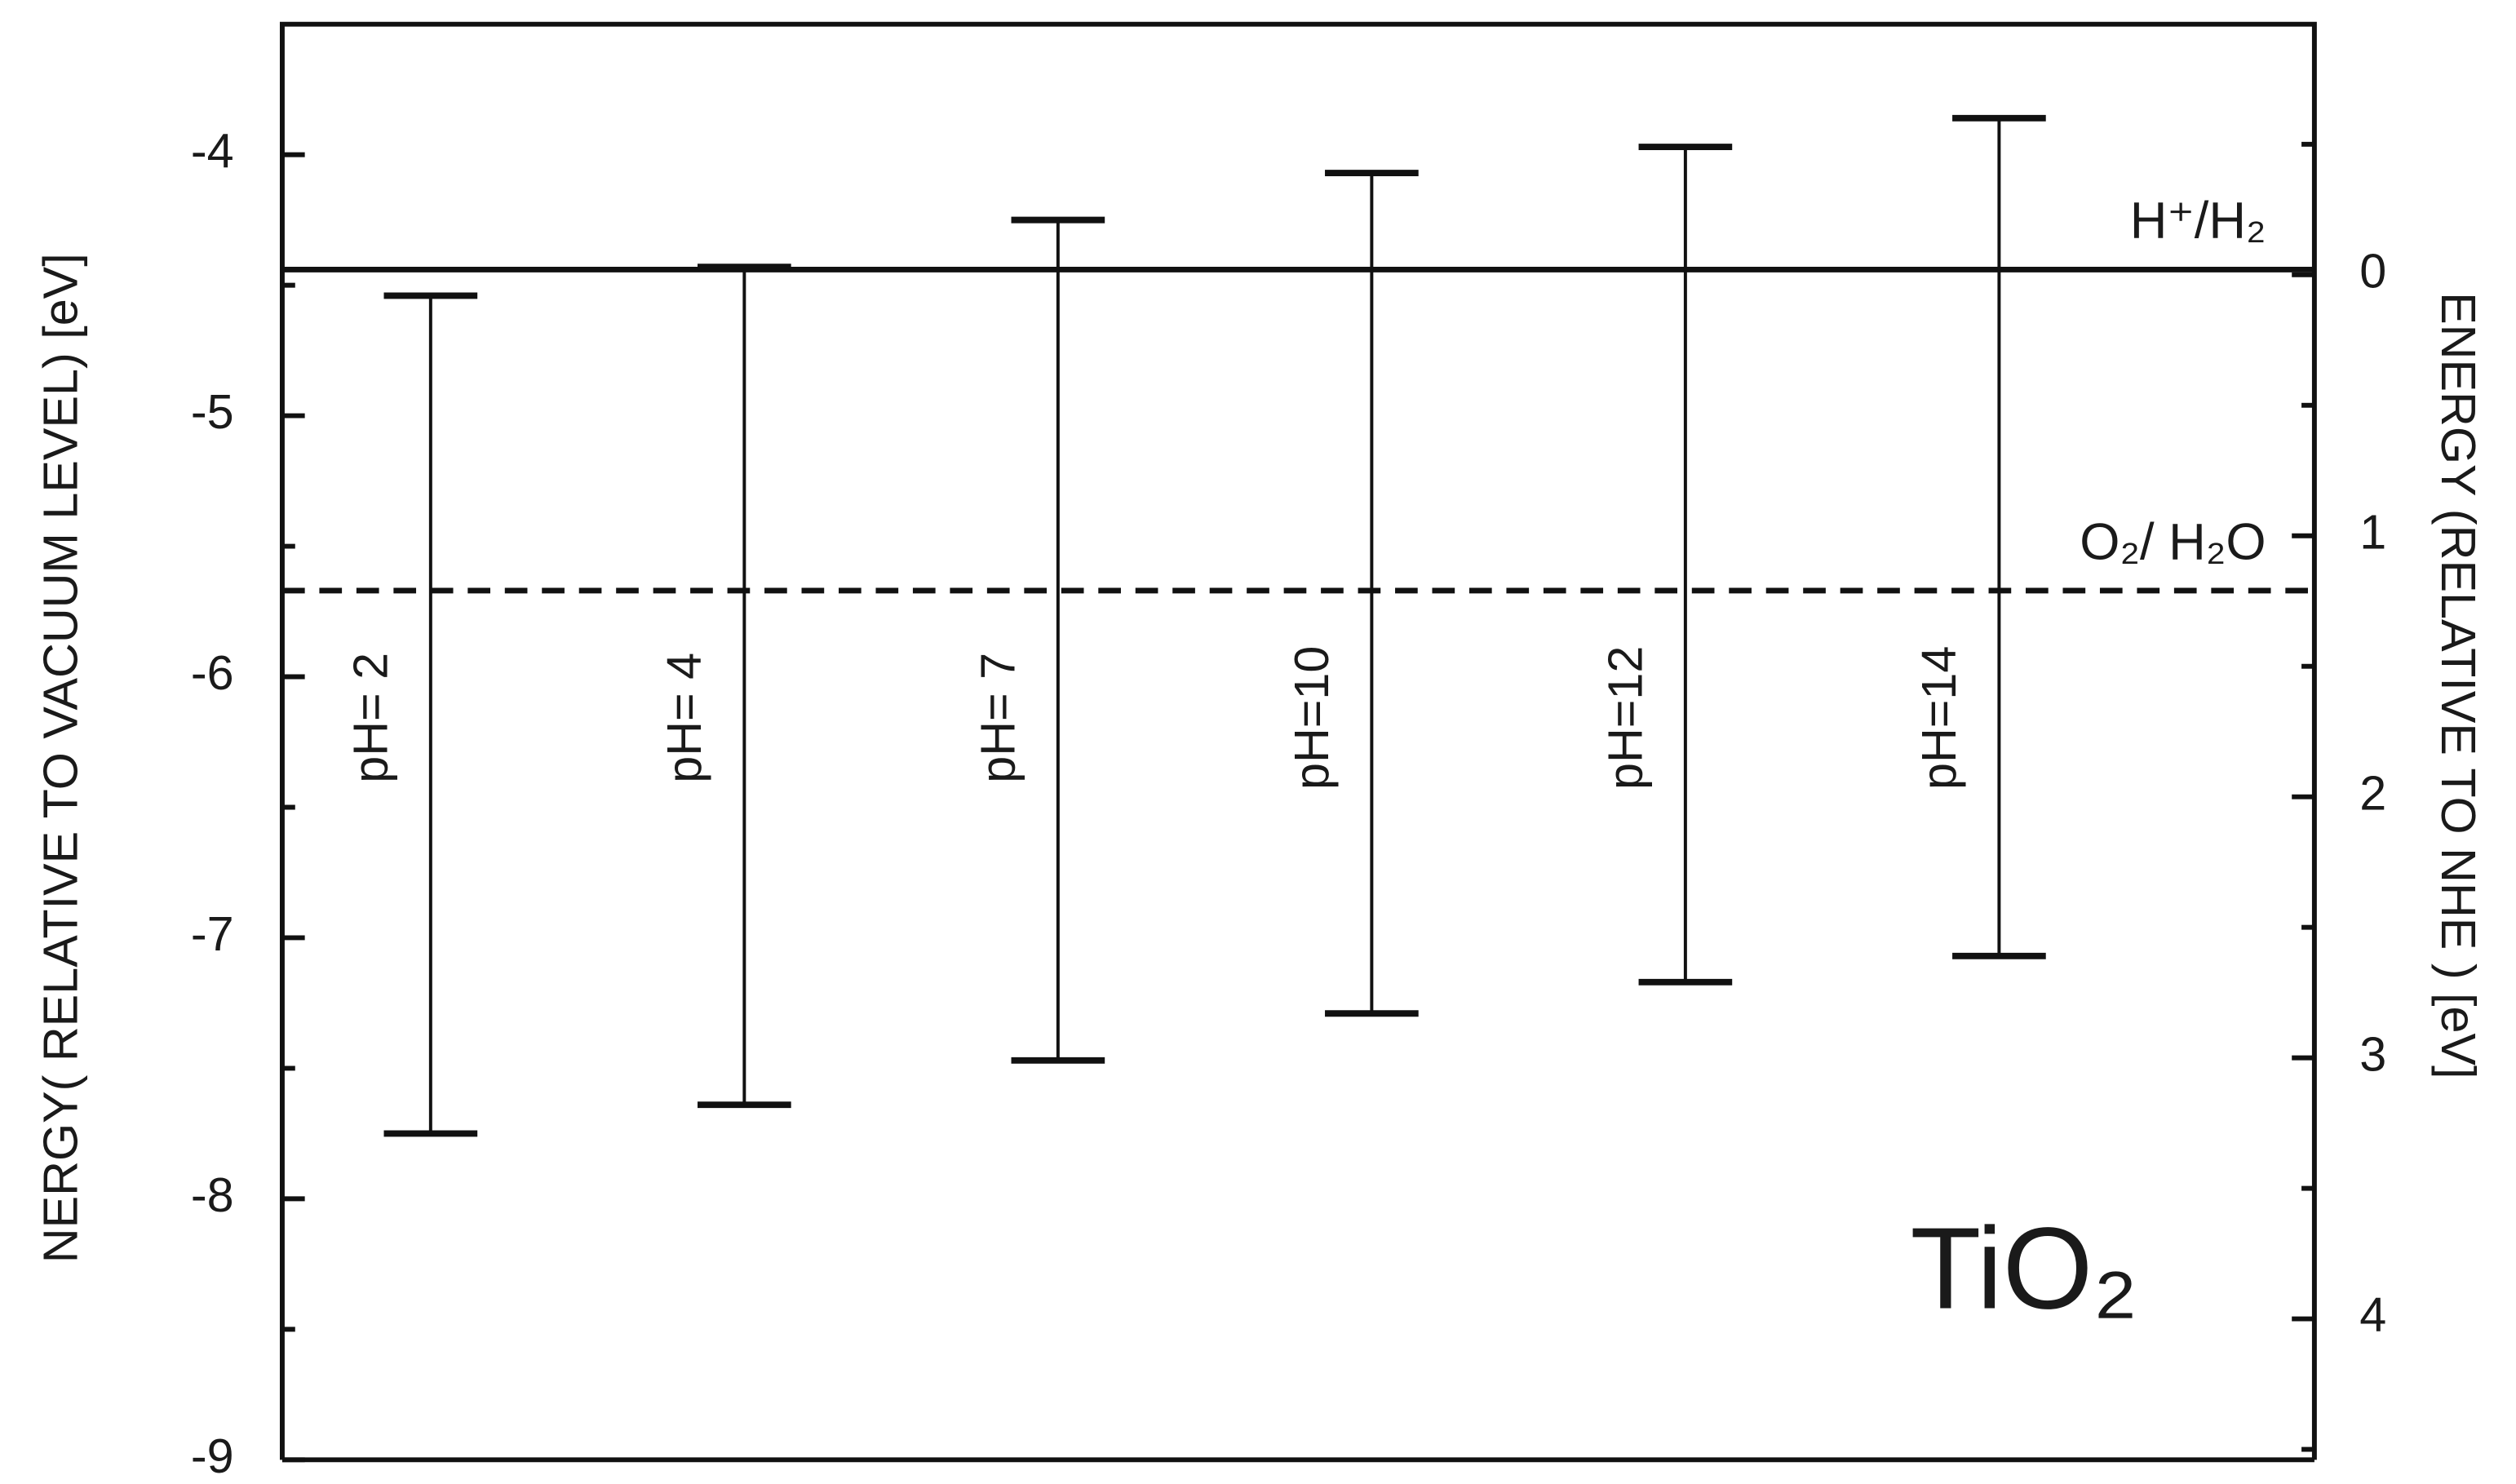 The image size is (2516, 1484). What do you see at coordinates (212, 1194) in the screenshot?
I see `y-tick-label: -8` at bounding box center [212, 1194].